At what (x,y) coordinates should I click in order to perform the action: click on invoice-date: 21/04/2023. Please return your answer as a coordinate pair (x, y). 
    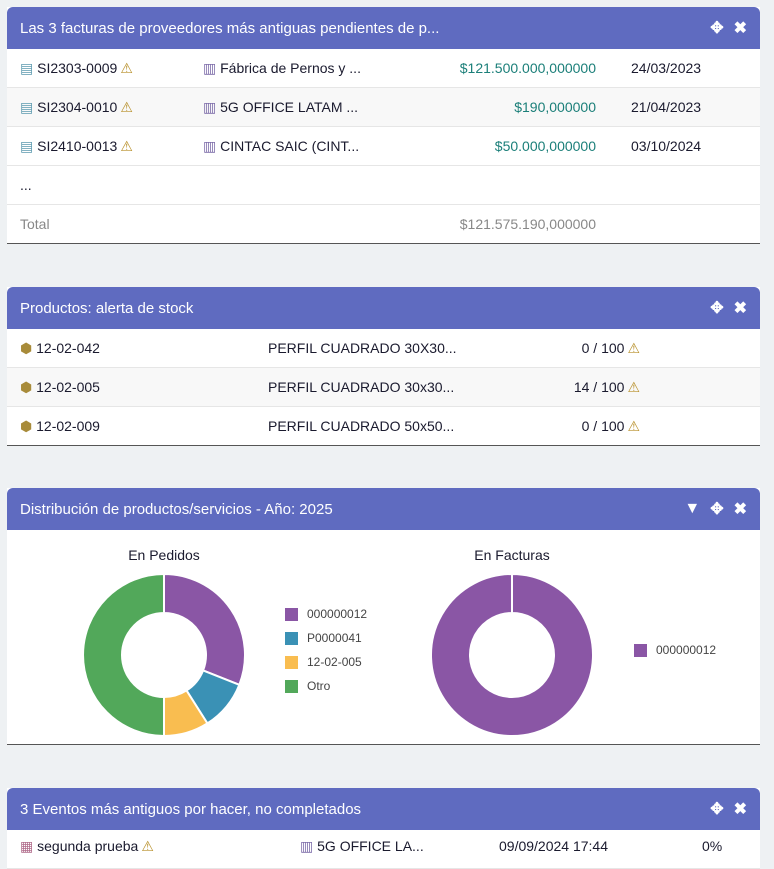
    Looking at the image, I should click on (666, 107).